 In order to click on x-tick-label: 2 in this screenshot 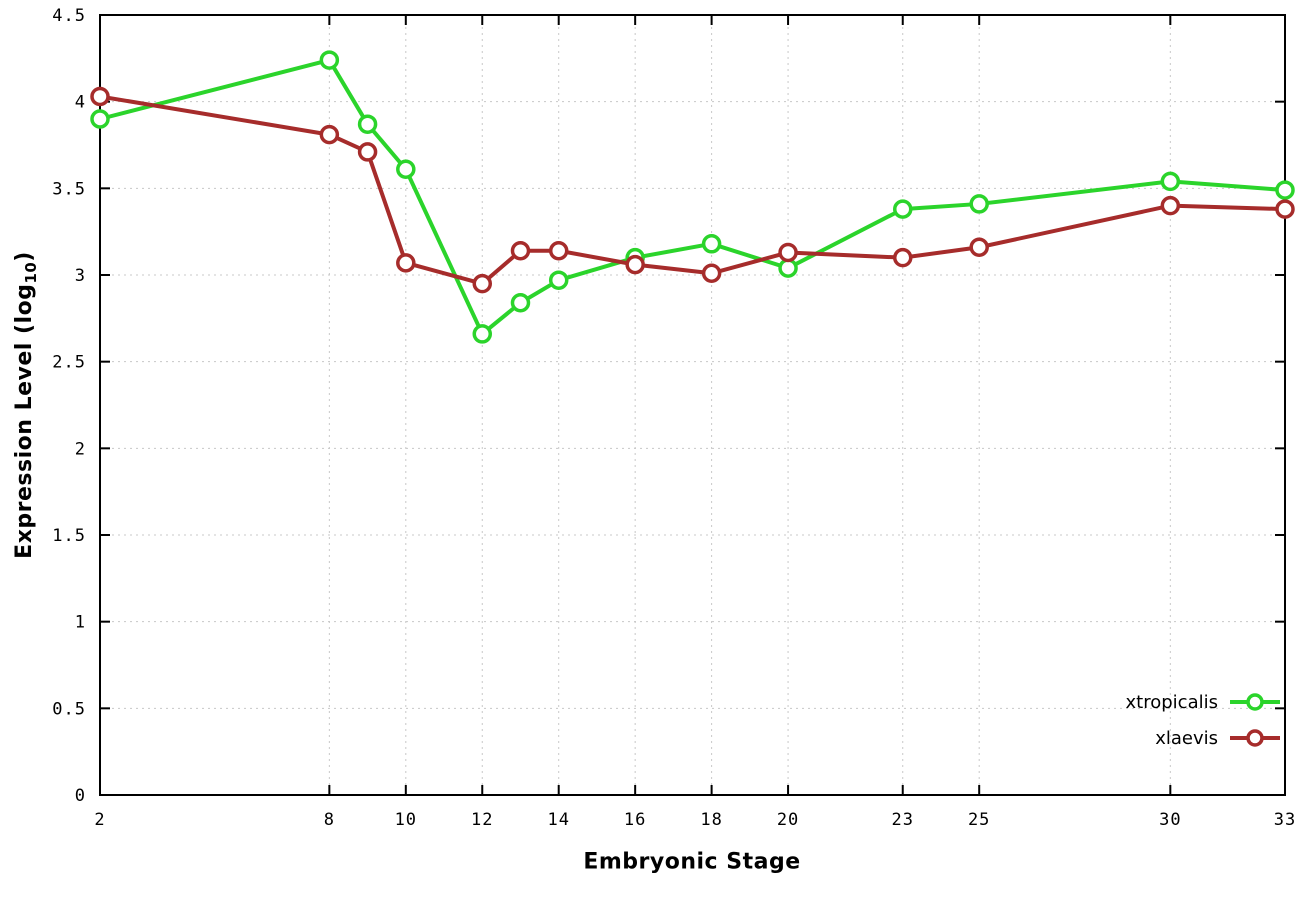, I will do `click(99, 820)`.